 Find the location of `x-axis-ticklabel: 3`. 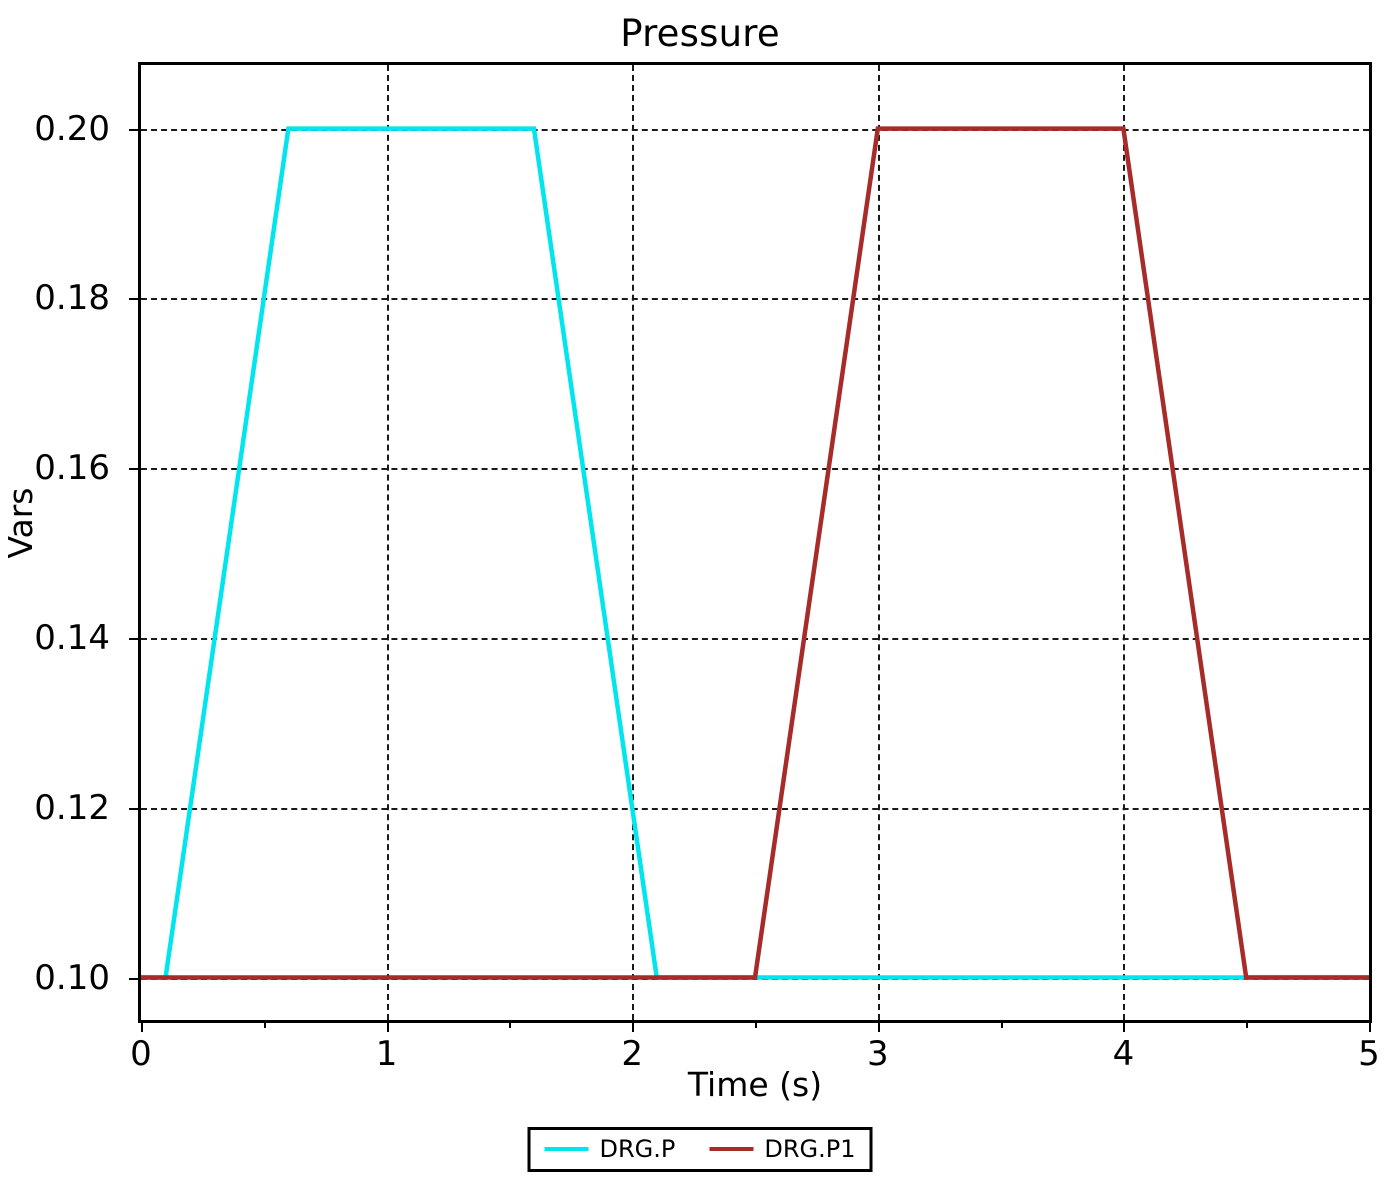

x-axis-ticklabel: 3 is located at coordinates (877, 1054).